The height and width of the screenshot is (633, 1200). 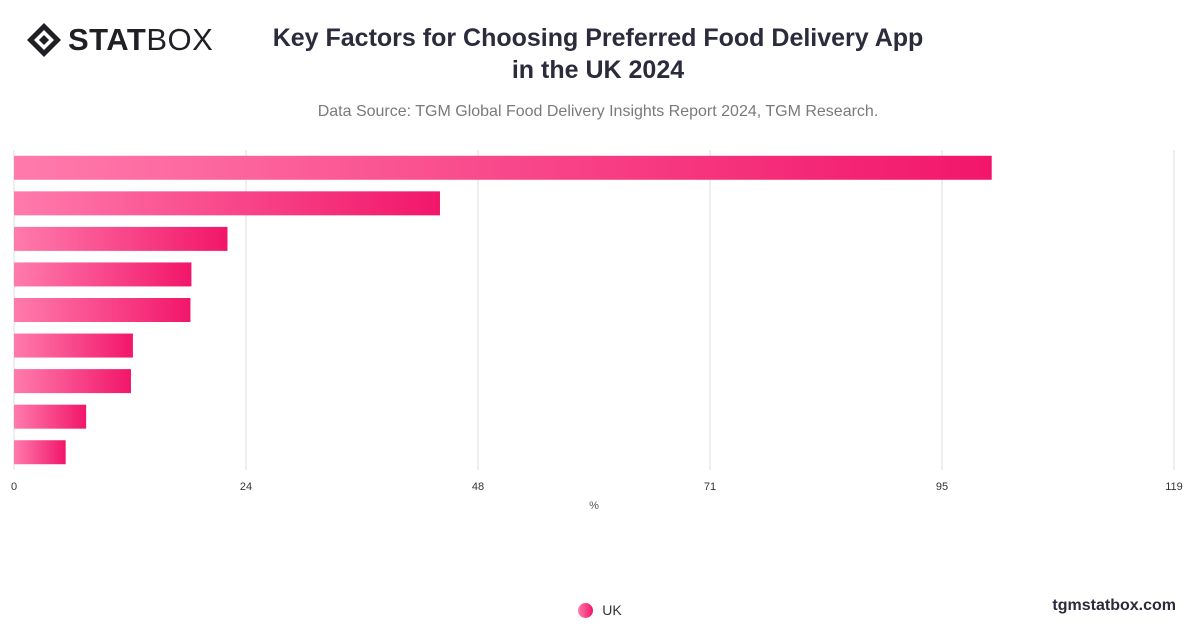 What do you see at coordinates (1114, 605) in the screenshot?
I see `site-url: tgmstatbox.com` at bounding box center [1114, 605].